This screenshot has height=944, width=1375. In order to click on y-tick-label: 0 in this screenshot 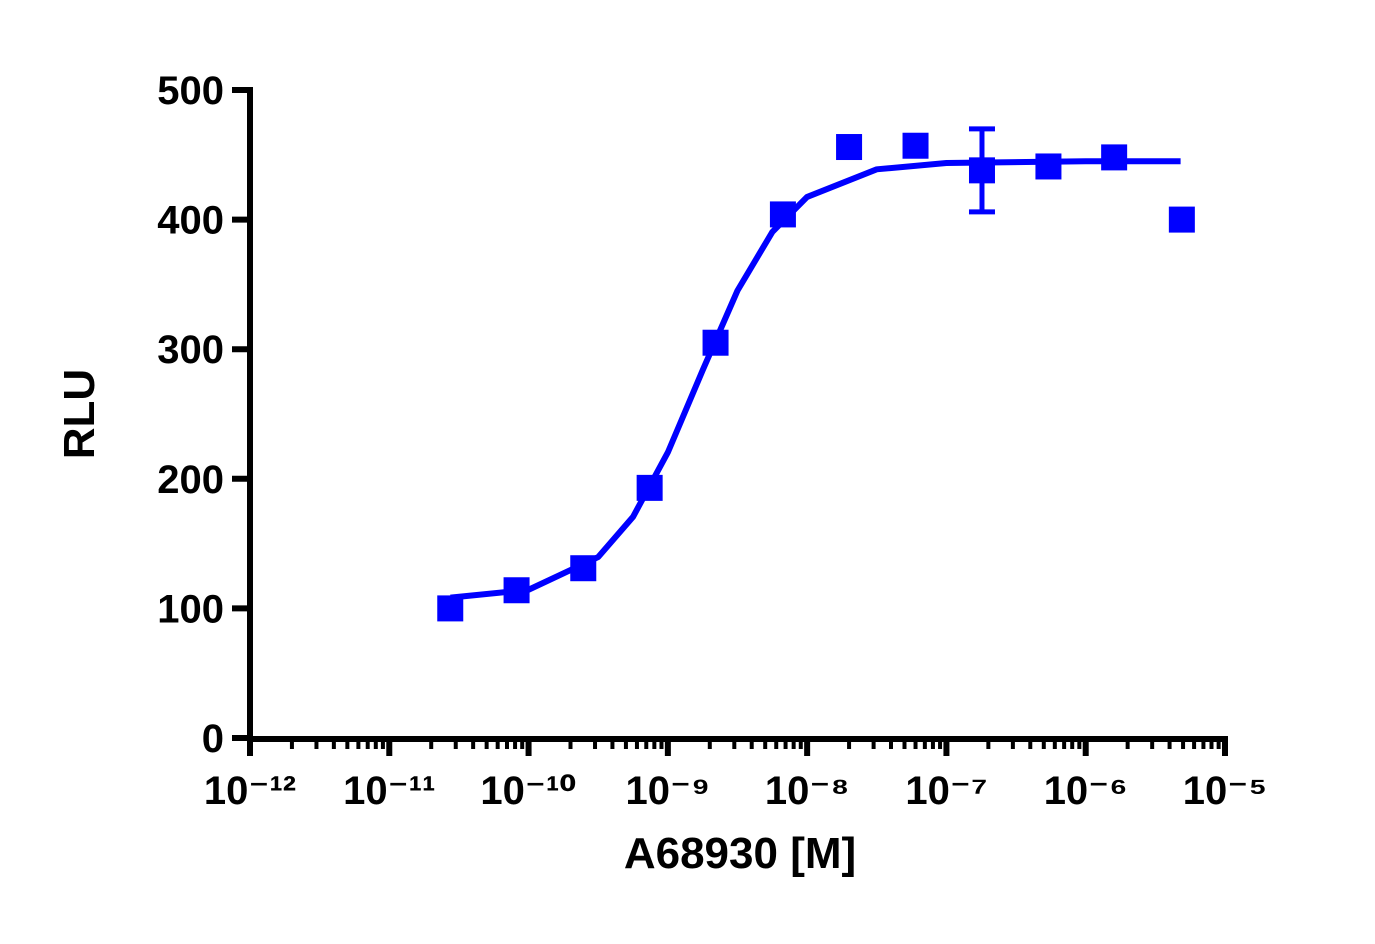, I will do `click(213, 739)`.